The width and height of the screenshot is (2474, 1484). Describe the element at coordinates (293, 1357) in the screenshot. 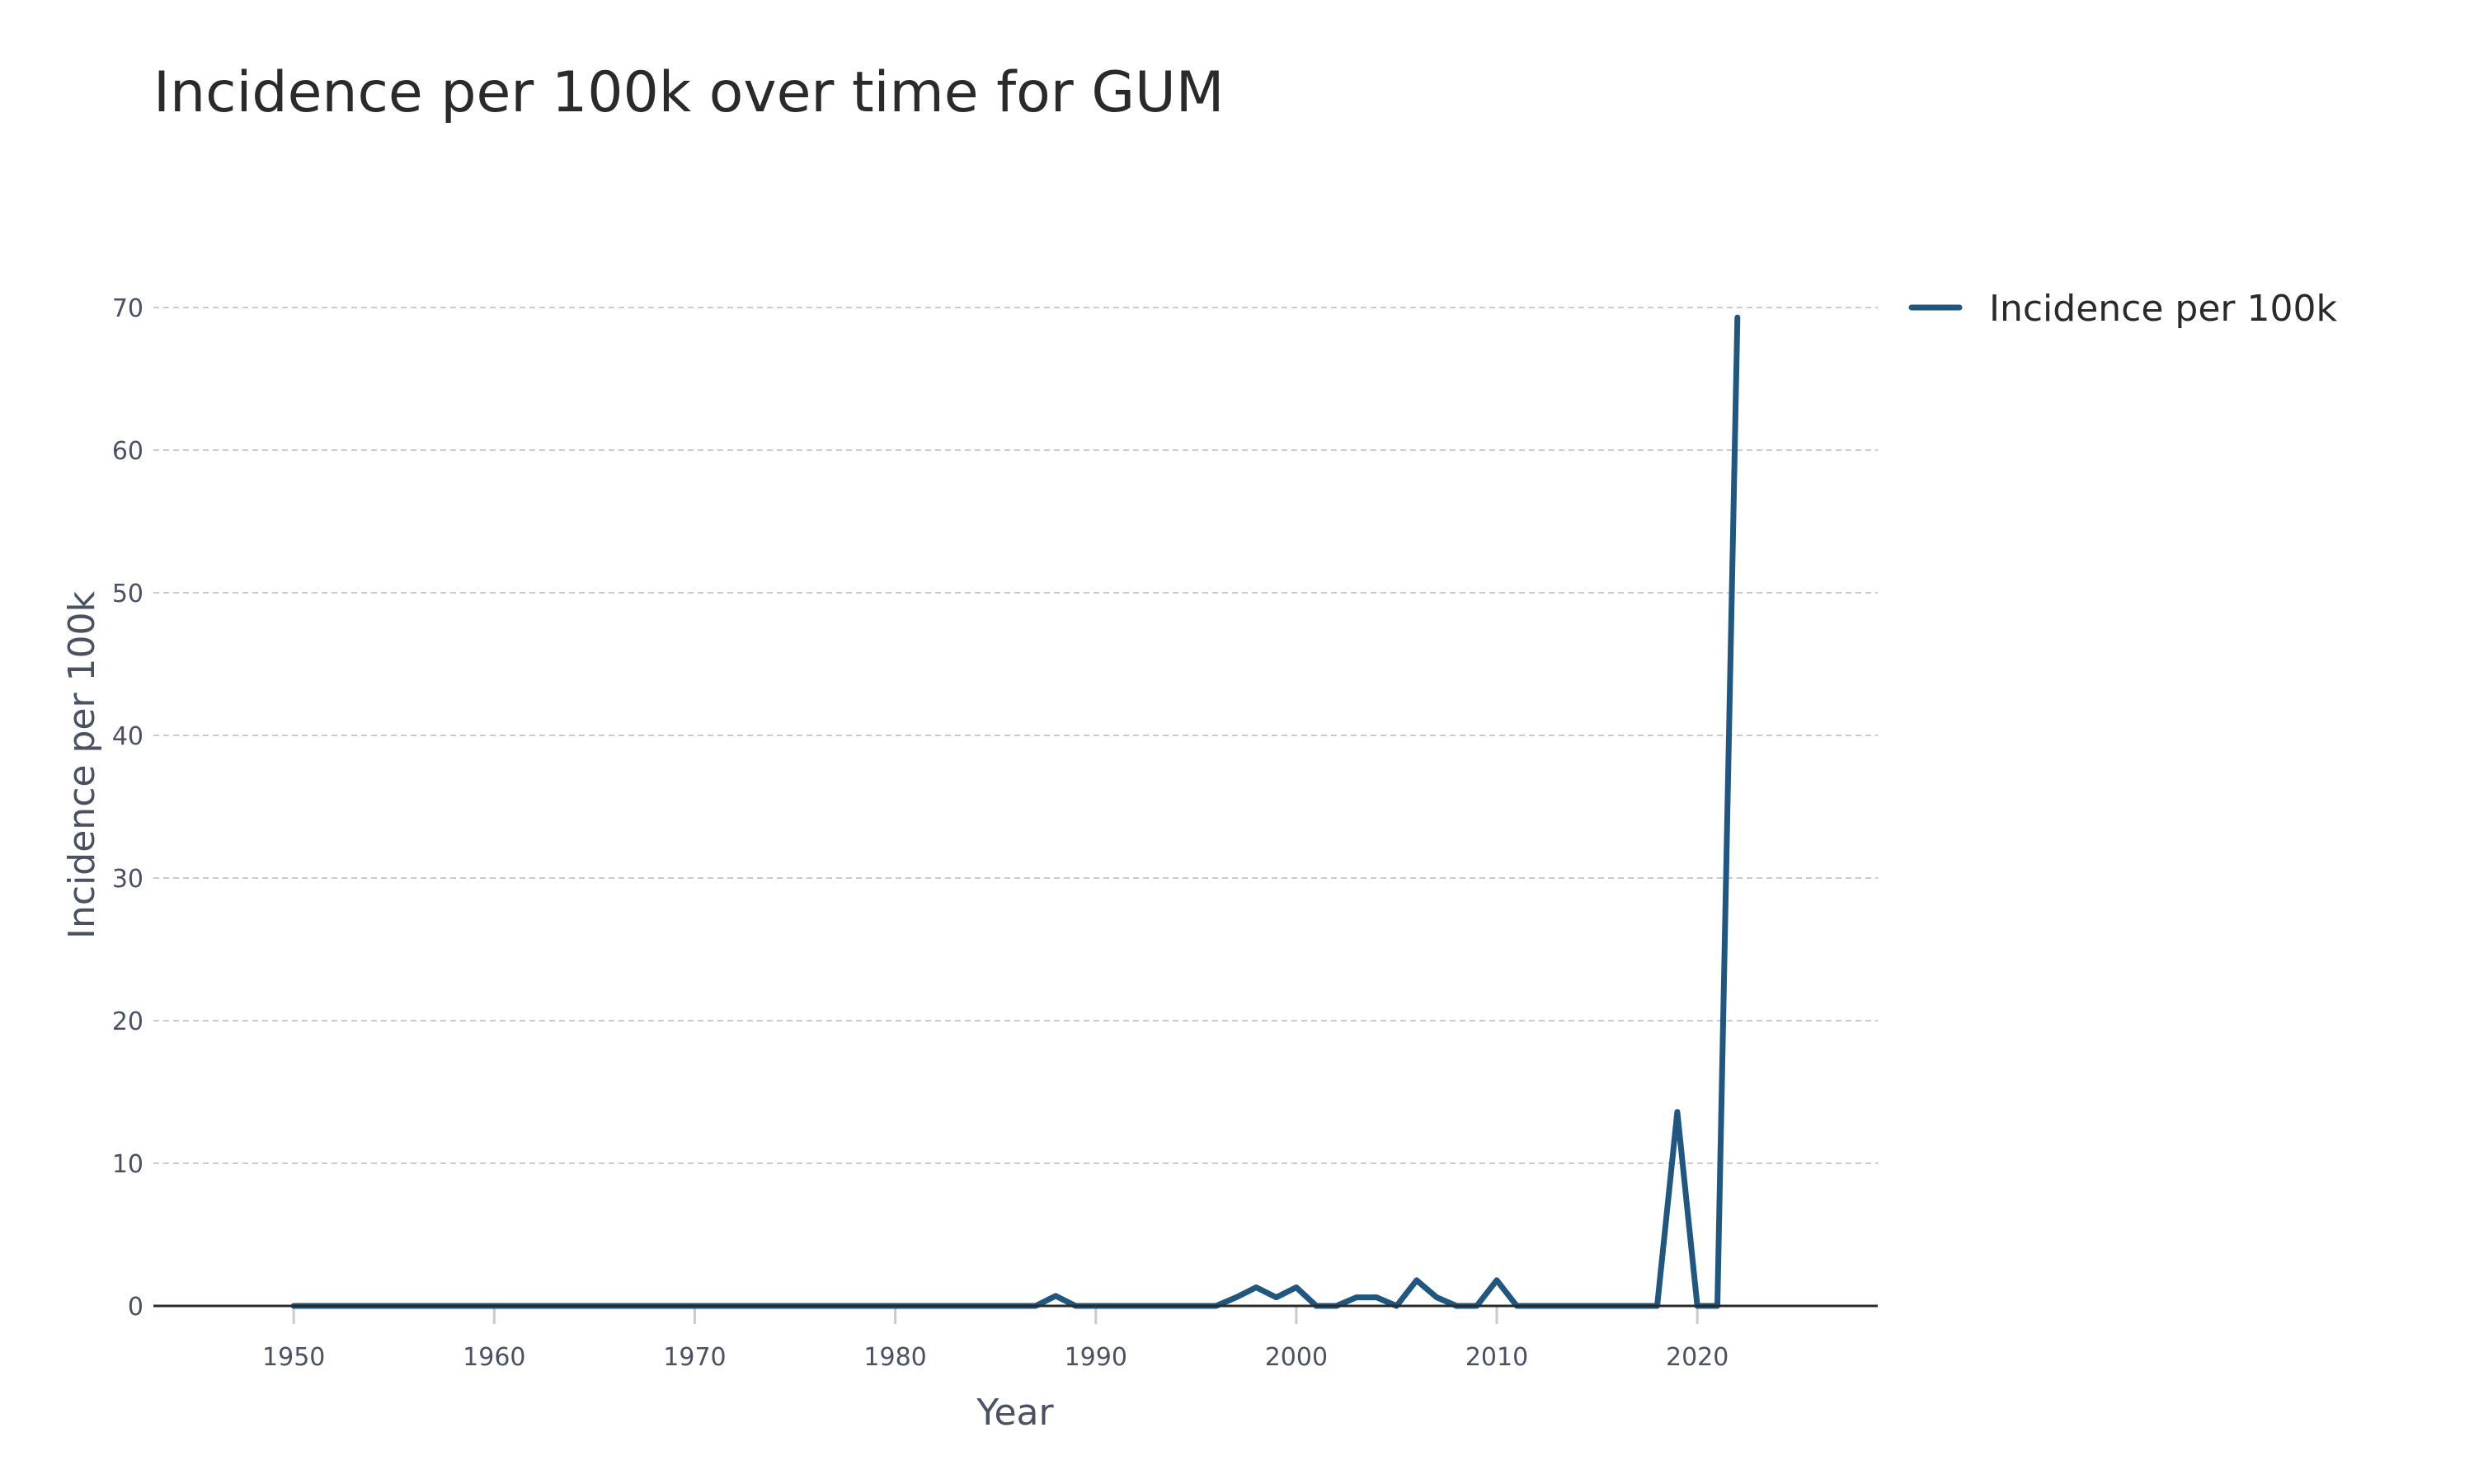

I see `x-tick-label: 1950` at that location.